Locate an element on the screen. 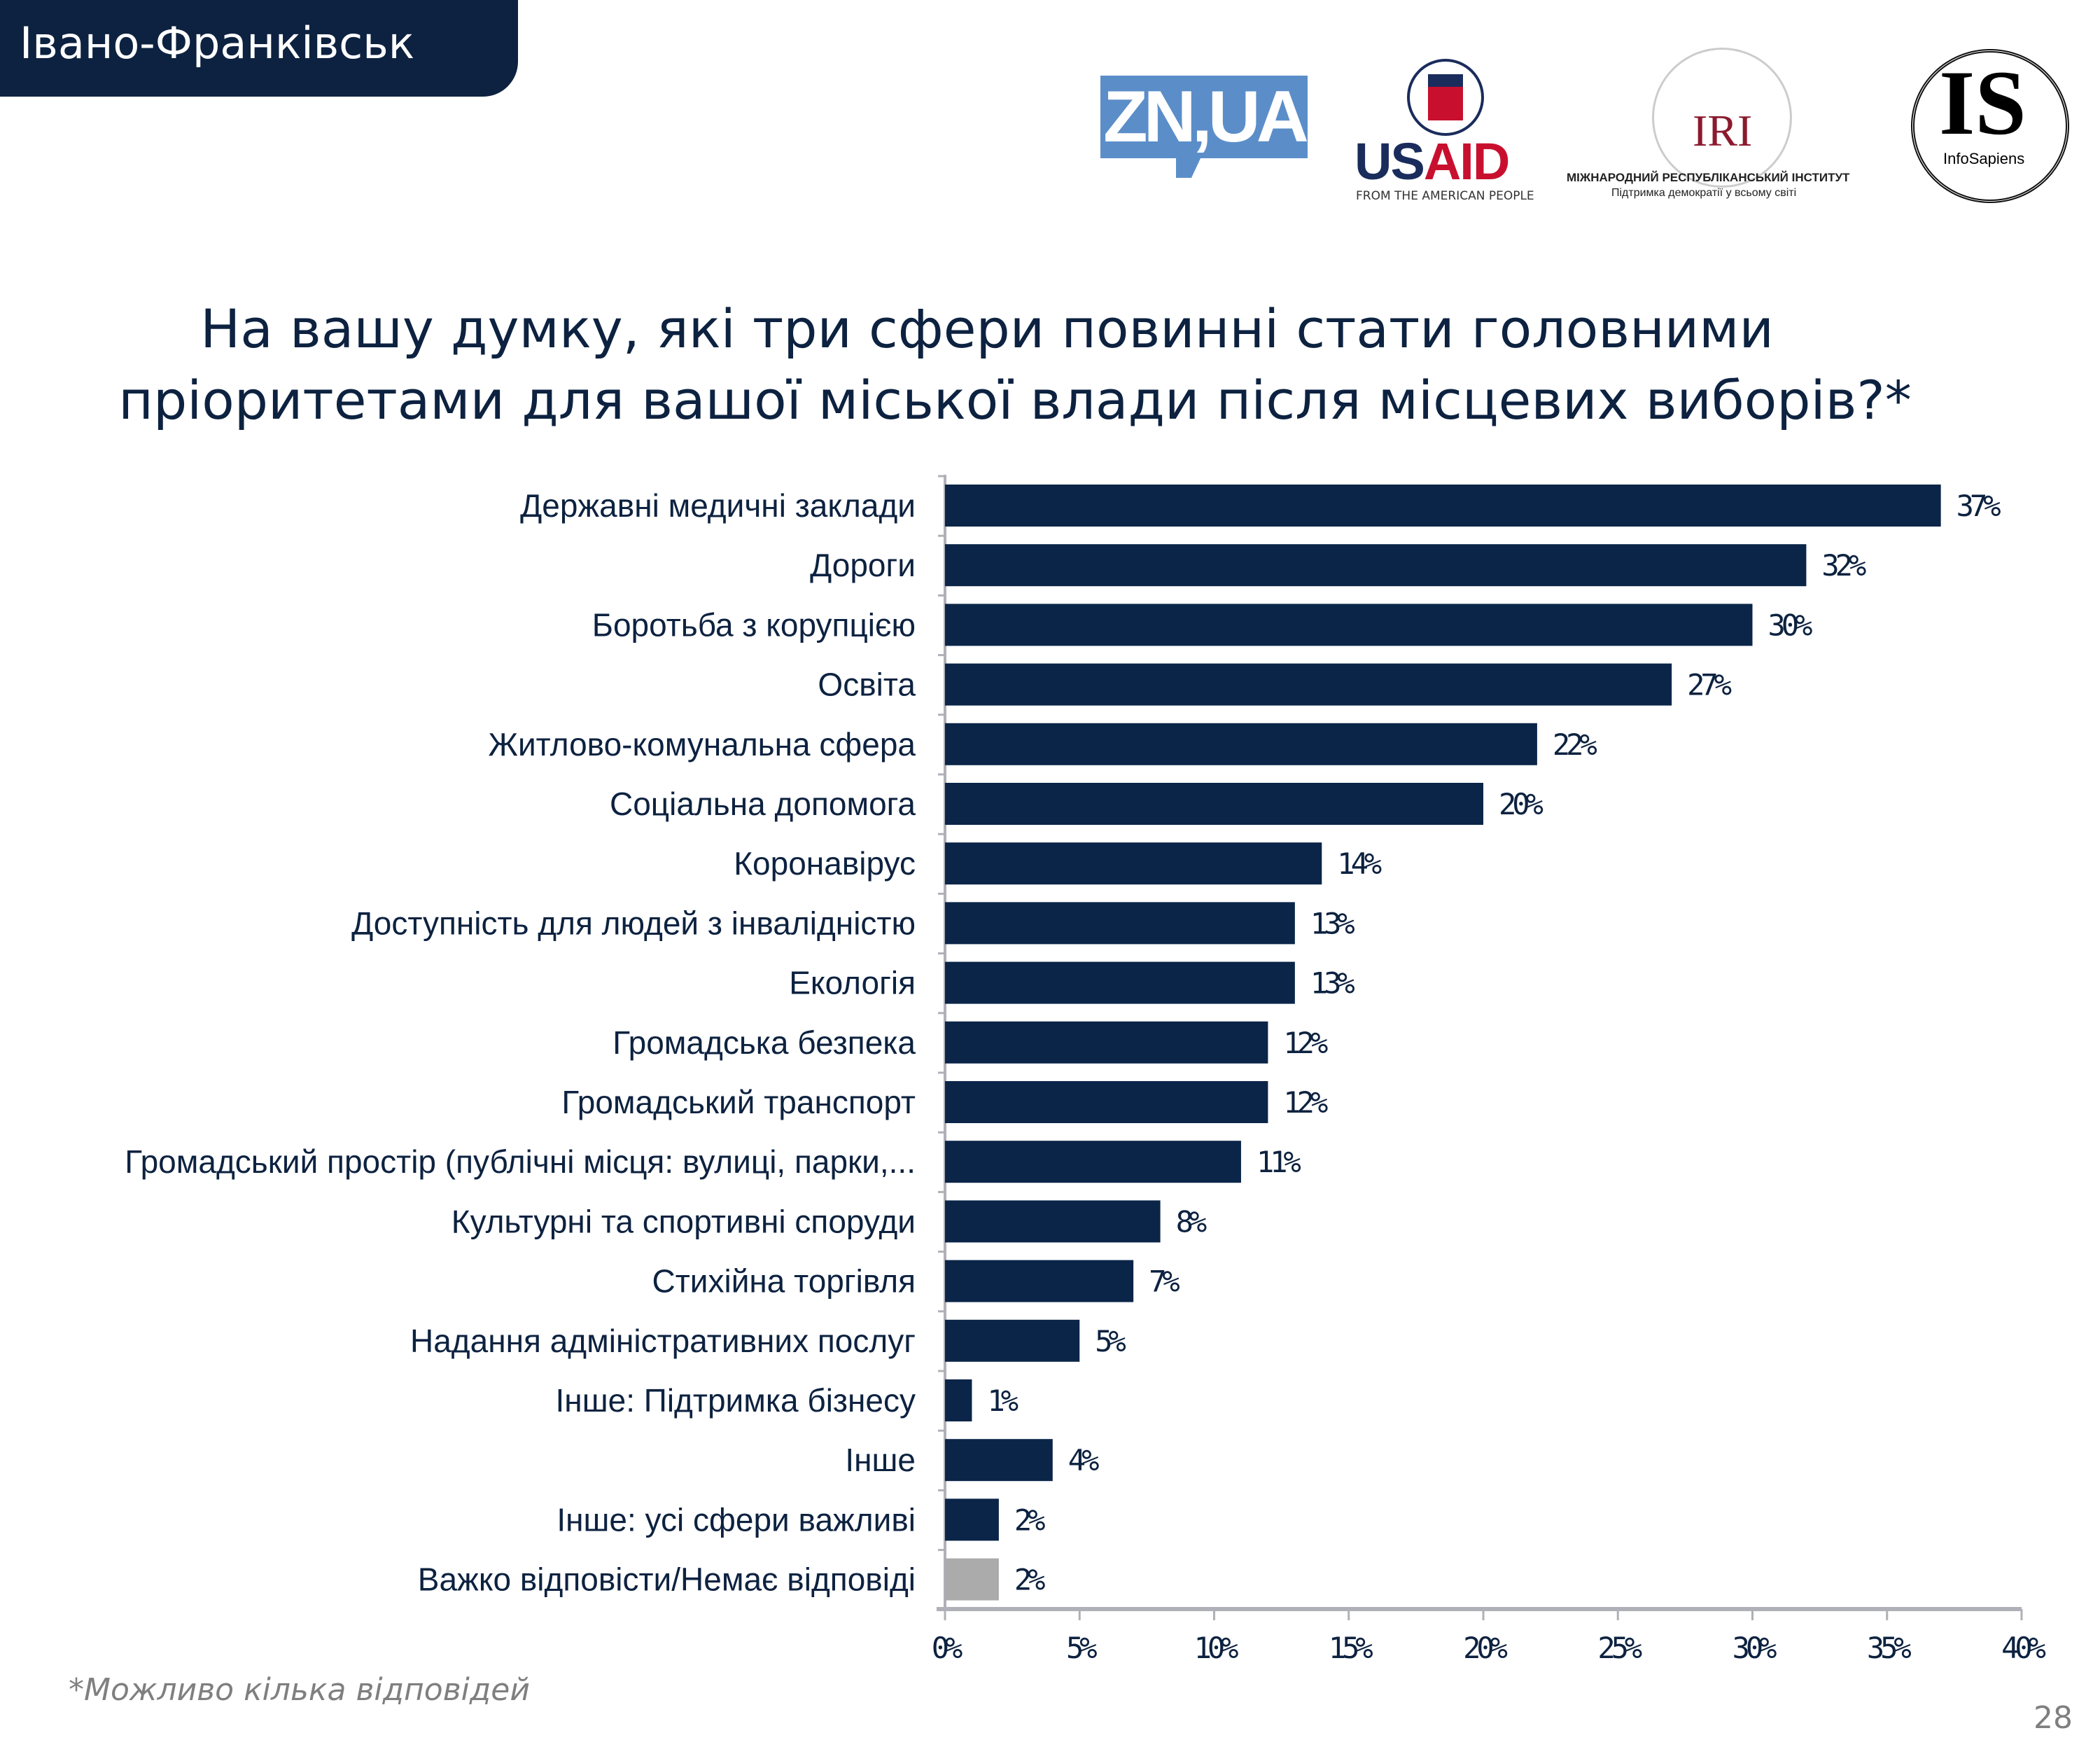 The width and height of the screenshot is (2100, 1740). category-label: Важко відповісти/Немає відповіді is located at coordinates (667, 1579).